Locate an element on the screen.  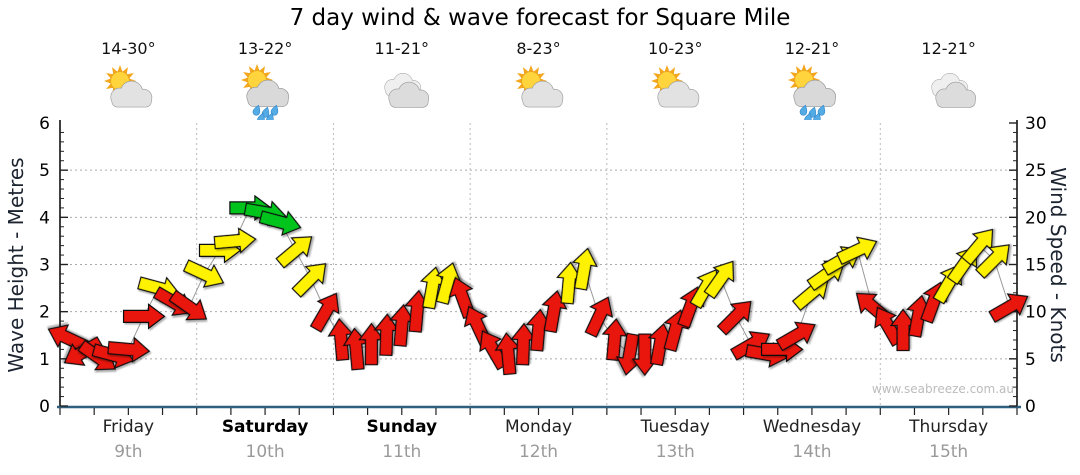
right-axis-title: Wind Speed - Knots is located at coordinates (1058, 265).